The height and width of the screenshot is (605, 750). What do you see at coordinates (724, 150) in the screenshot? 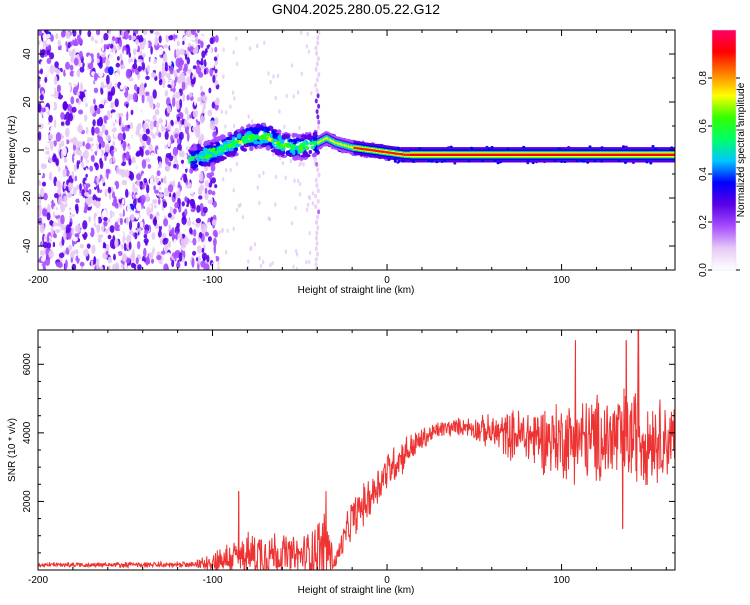
I see `colorbar-gradient` at bounding box center [724, 150].